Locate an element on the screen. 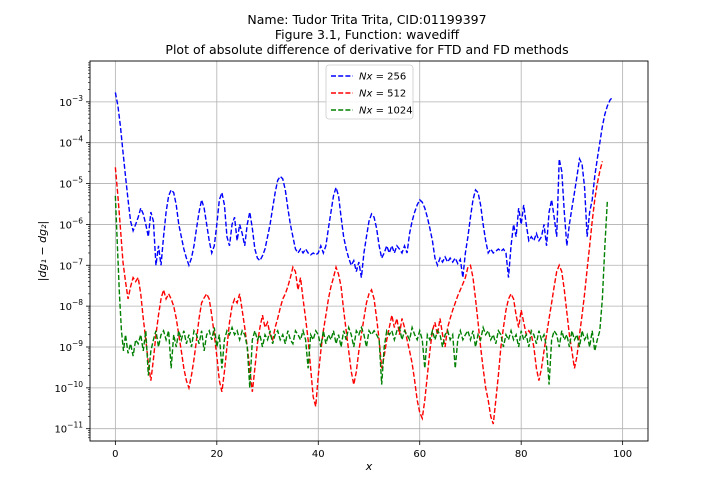 The image size is (720, 504). x-axis-label: x is located at coordinates (369, 466).